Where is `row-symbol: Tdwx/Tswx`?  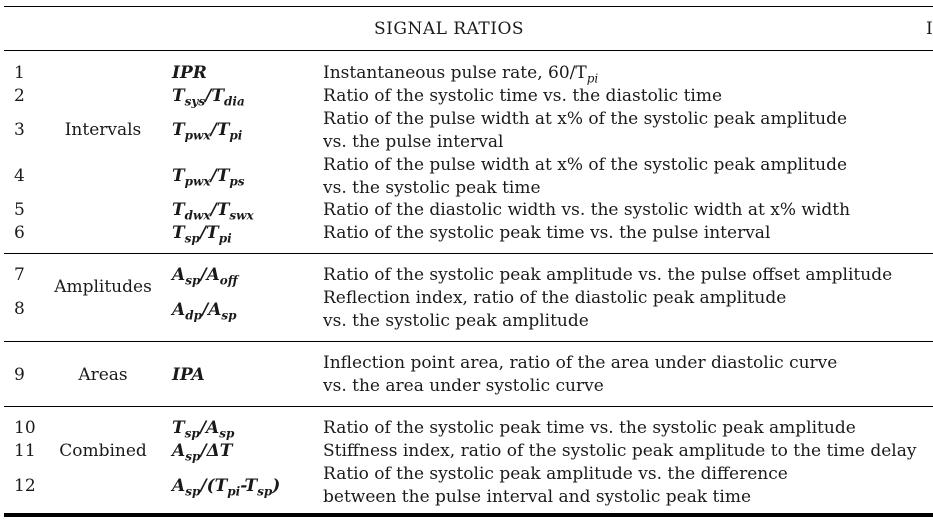
row-symbol: Tdwx/Tswx is located at coordinates (213, 211).